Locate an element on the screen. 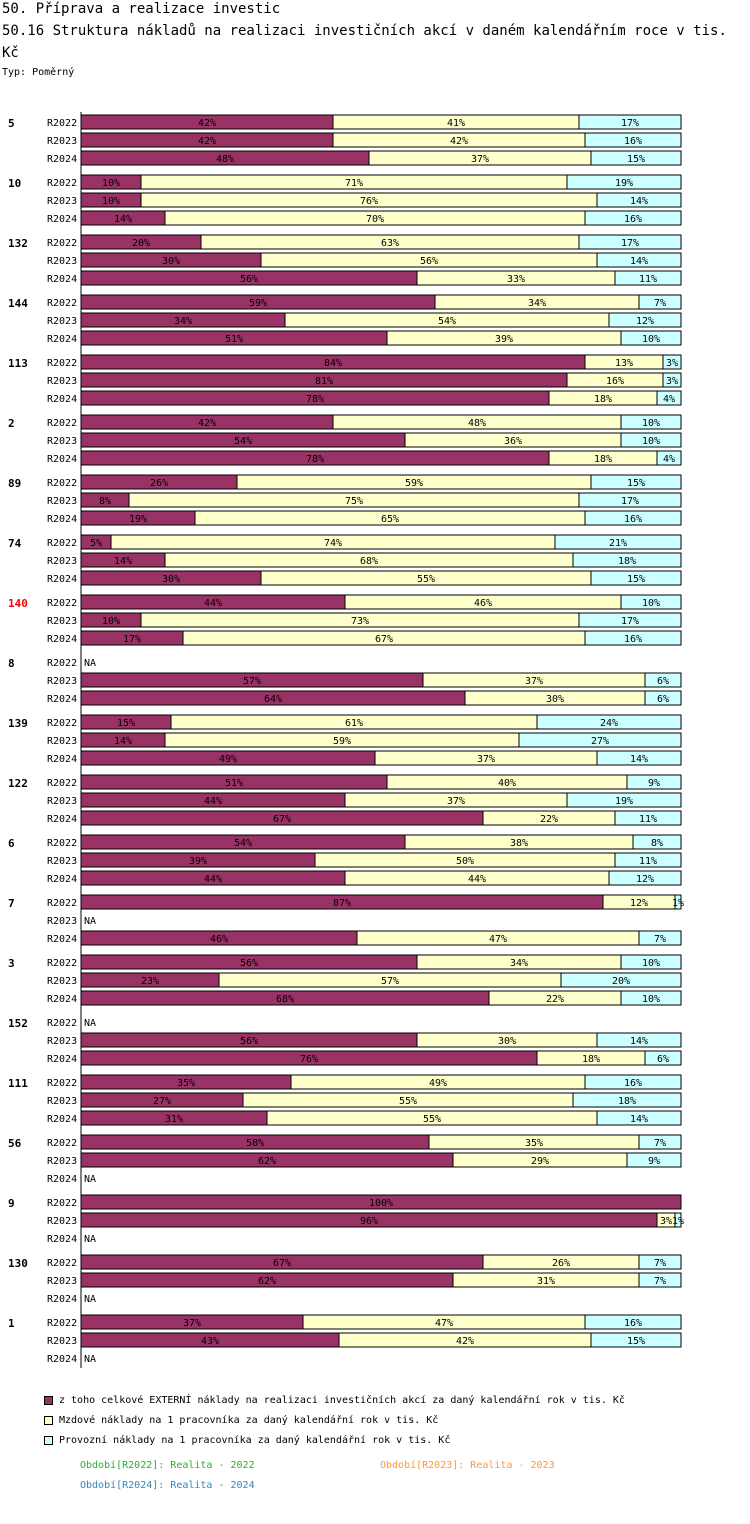  data-label: 29% is located at coordinates (540, 1161).